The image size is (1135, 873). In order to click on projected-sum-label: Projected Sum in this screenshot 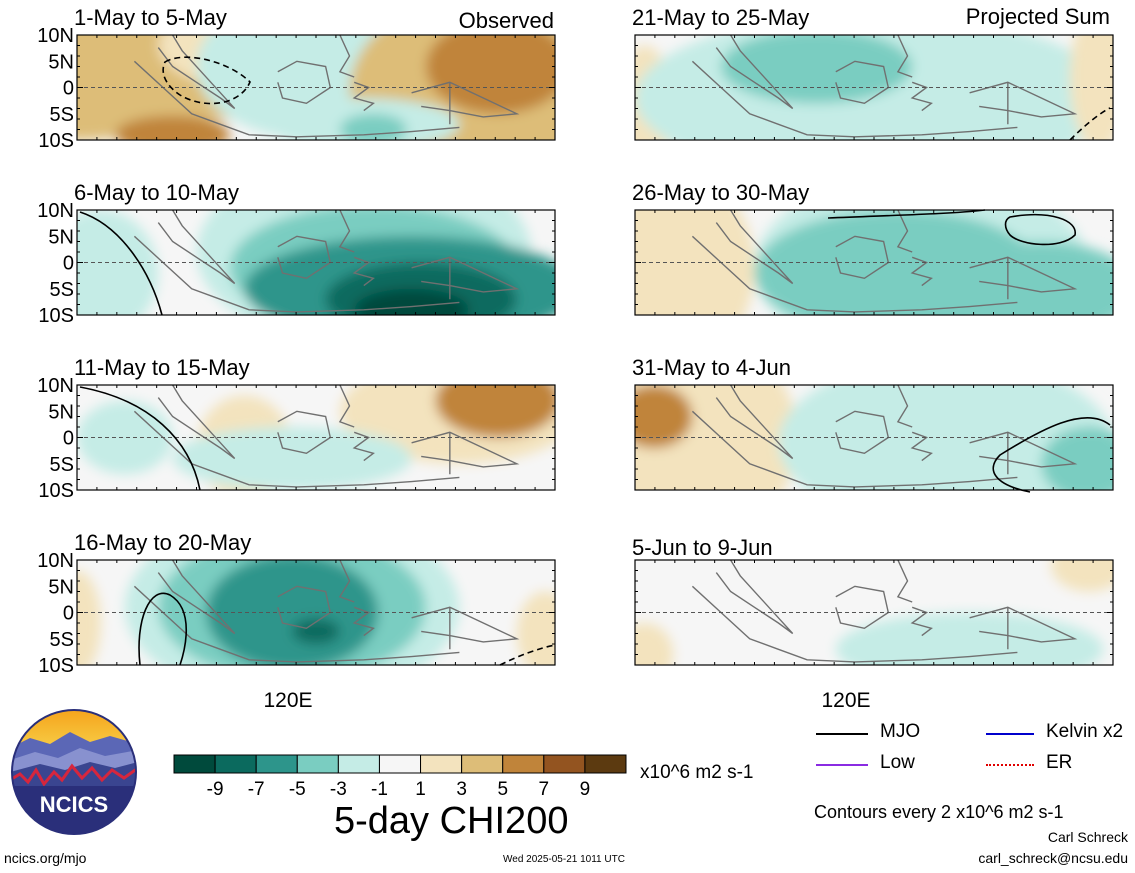, I will do `click(1038, 16)`.